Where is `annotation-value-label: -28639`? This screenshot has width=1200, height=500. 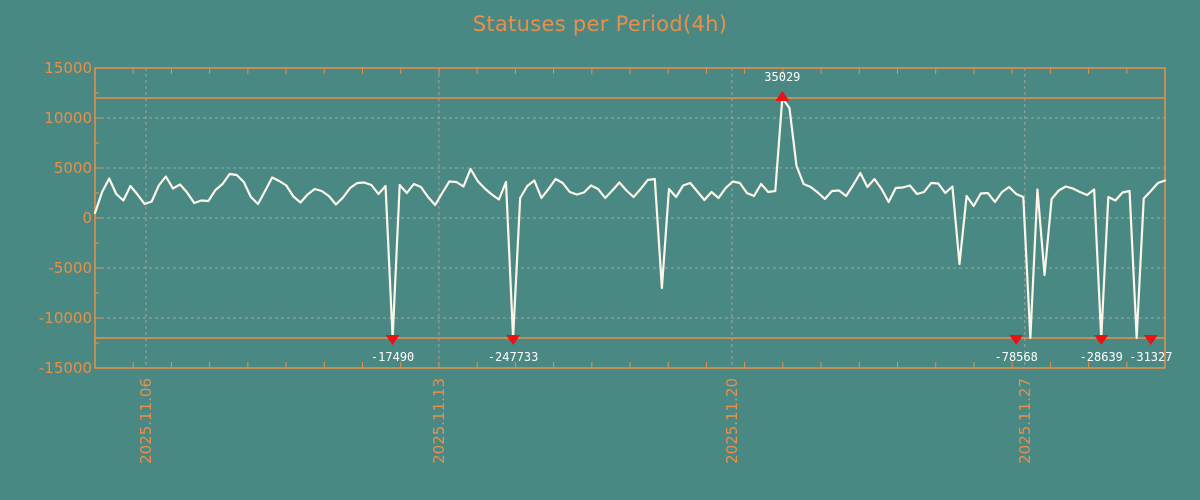
annotation-value-label: -28639 is located at coordinates (1101, 357).